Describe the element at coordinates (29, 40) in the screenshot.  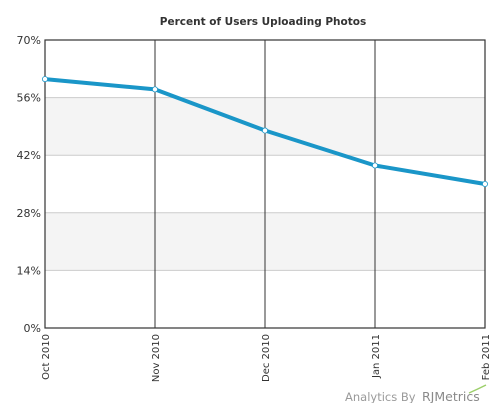
I see `y-tick-label: 70%` at that location.